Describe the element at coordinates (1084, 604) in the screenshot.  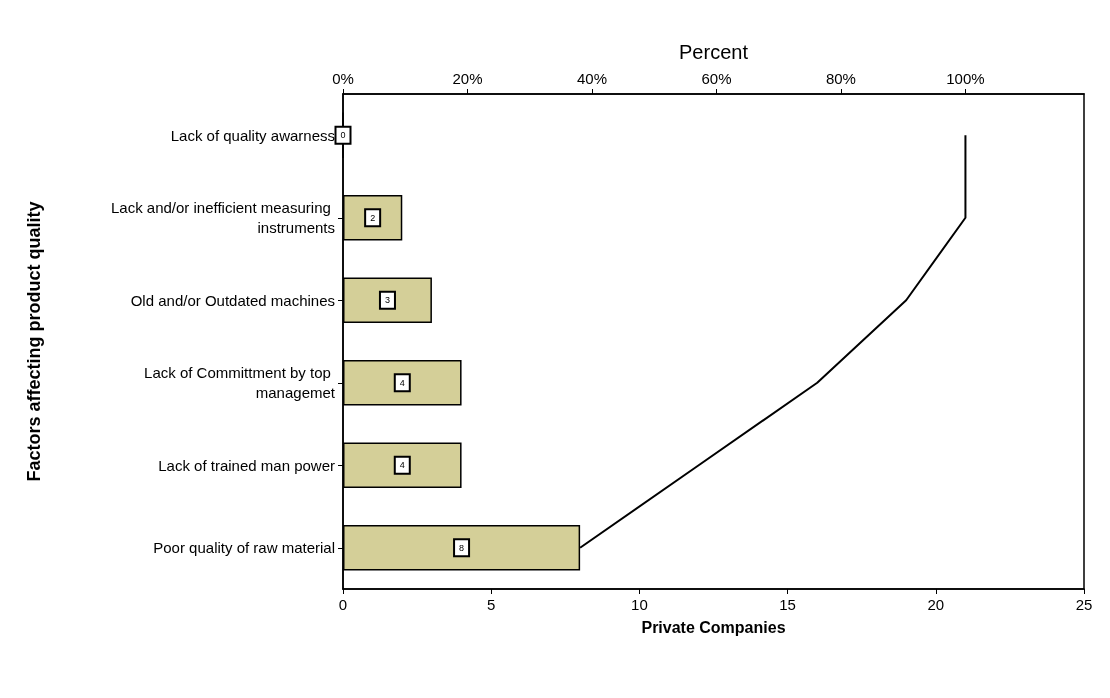
I see `x-tick-label: 25` at that location.